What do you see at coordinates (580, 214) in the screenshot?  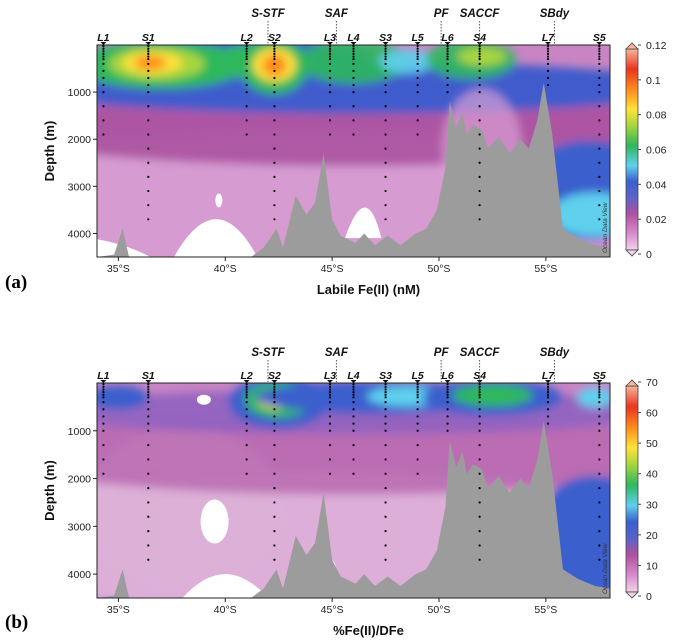 I see `field-patch` at bounding box center [580, 214].